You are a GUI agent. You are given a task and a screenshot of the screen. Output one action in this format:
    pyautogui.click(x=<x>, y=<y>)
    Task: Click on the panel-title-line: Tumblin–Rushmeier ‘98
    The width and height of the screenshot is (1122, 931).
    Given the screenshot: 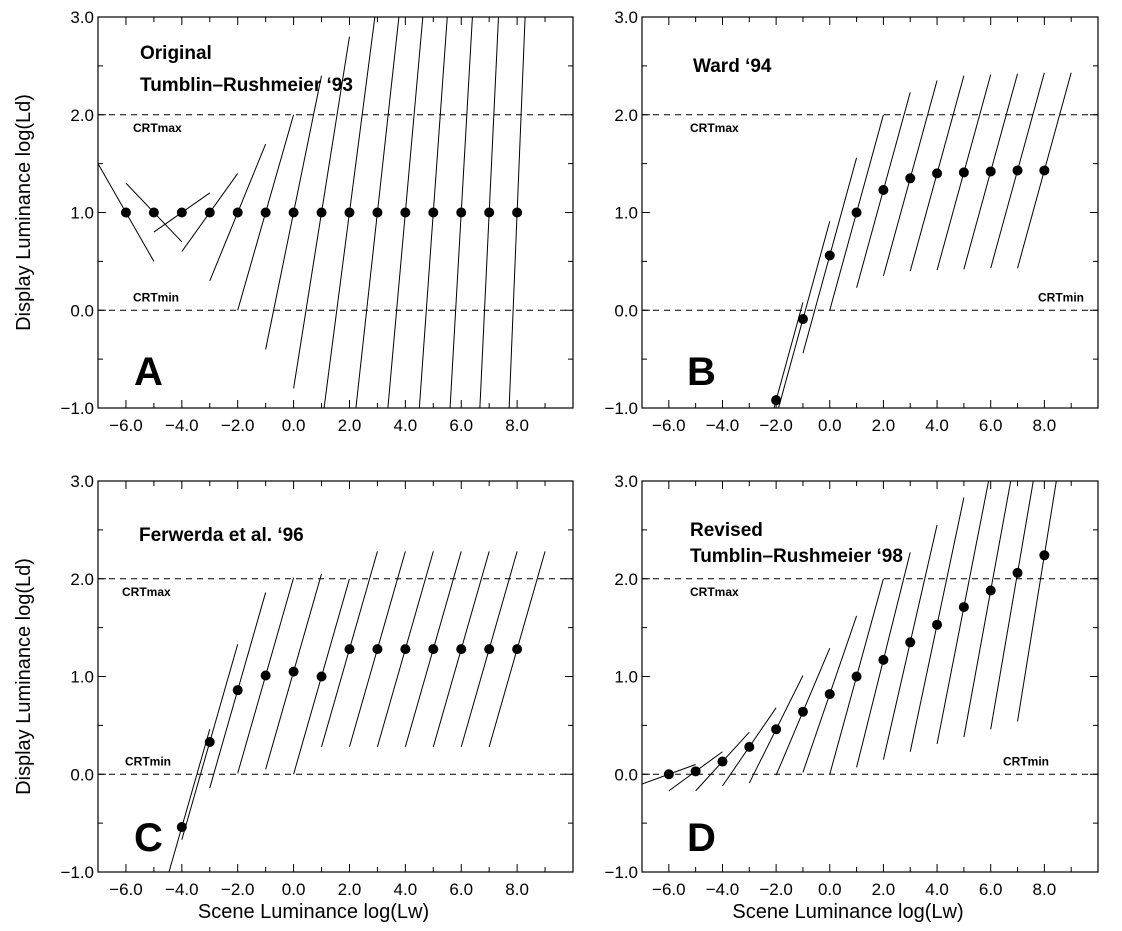 What is the action you would take?
    pyautogui.click(x=796, y=556)
    